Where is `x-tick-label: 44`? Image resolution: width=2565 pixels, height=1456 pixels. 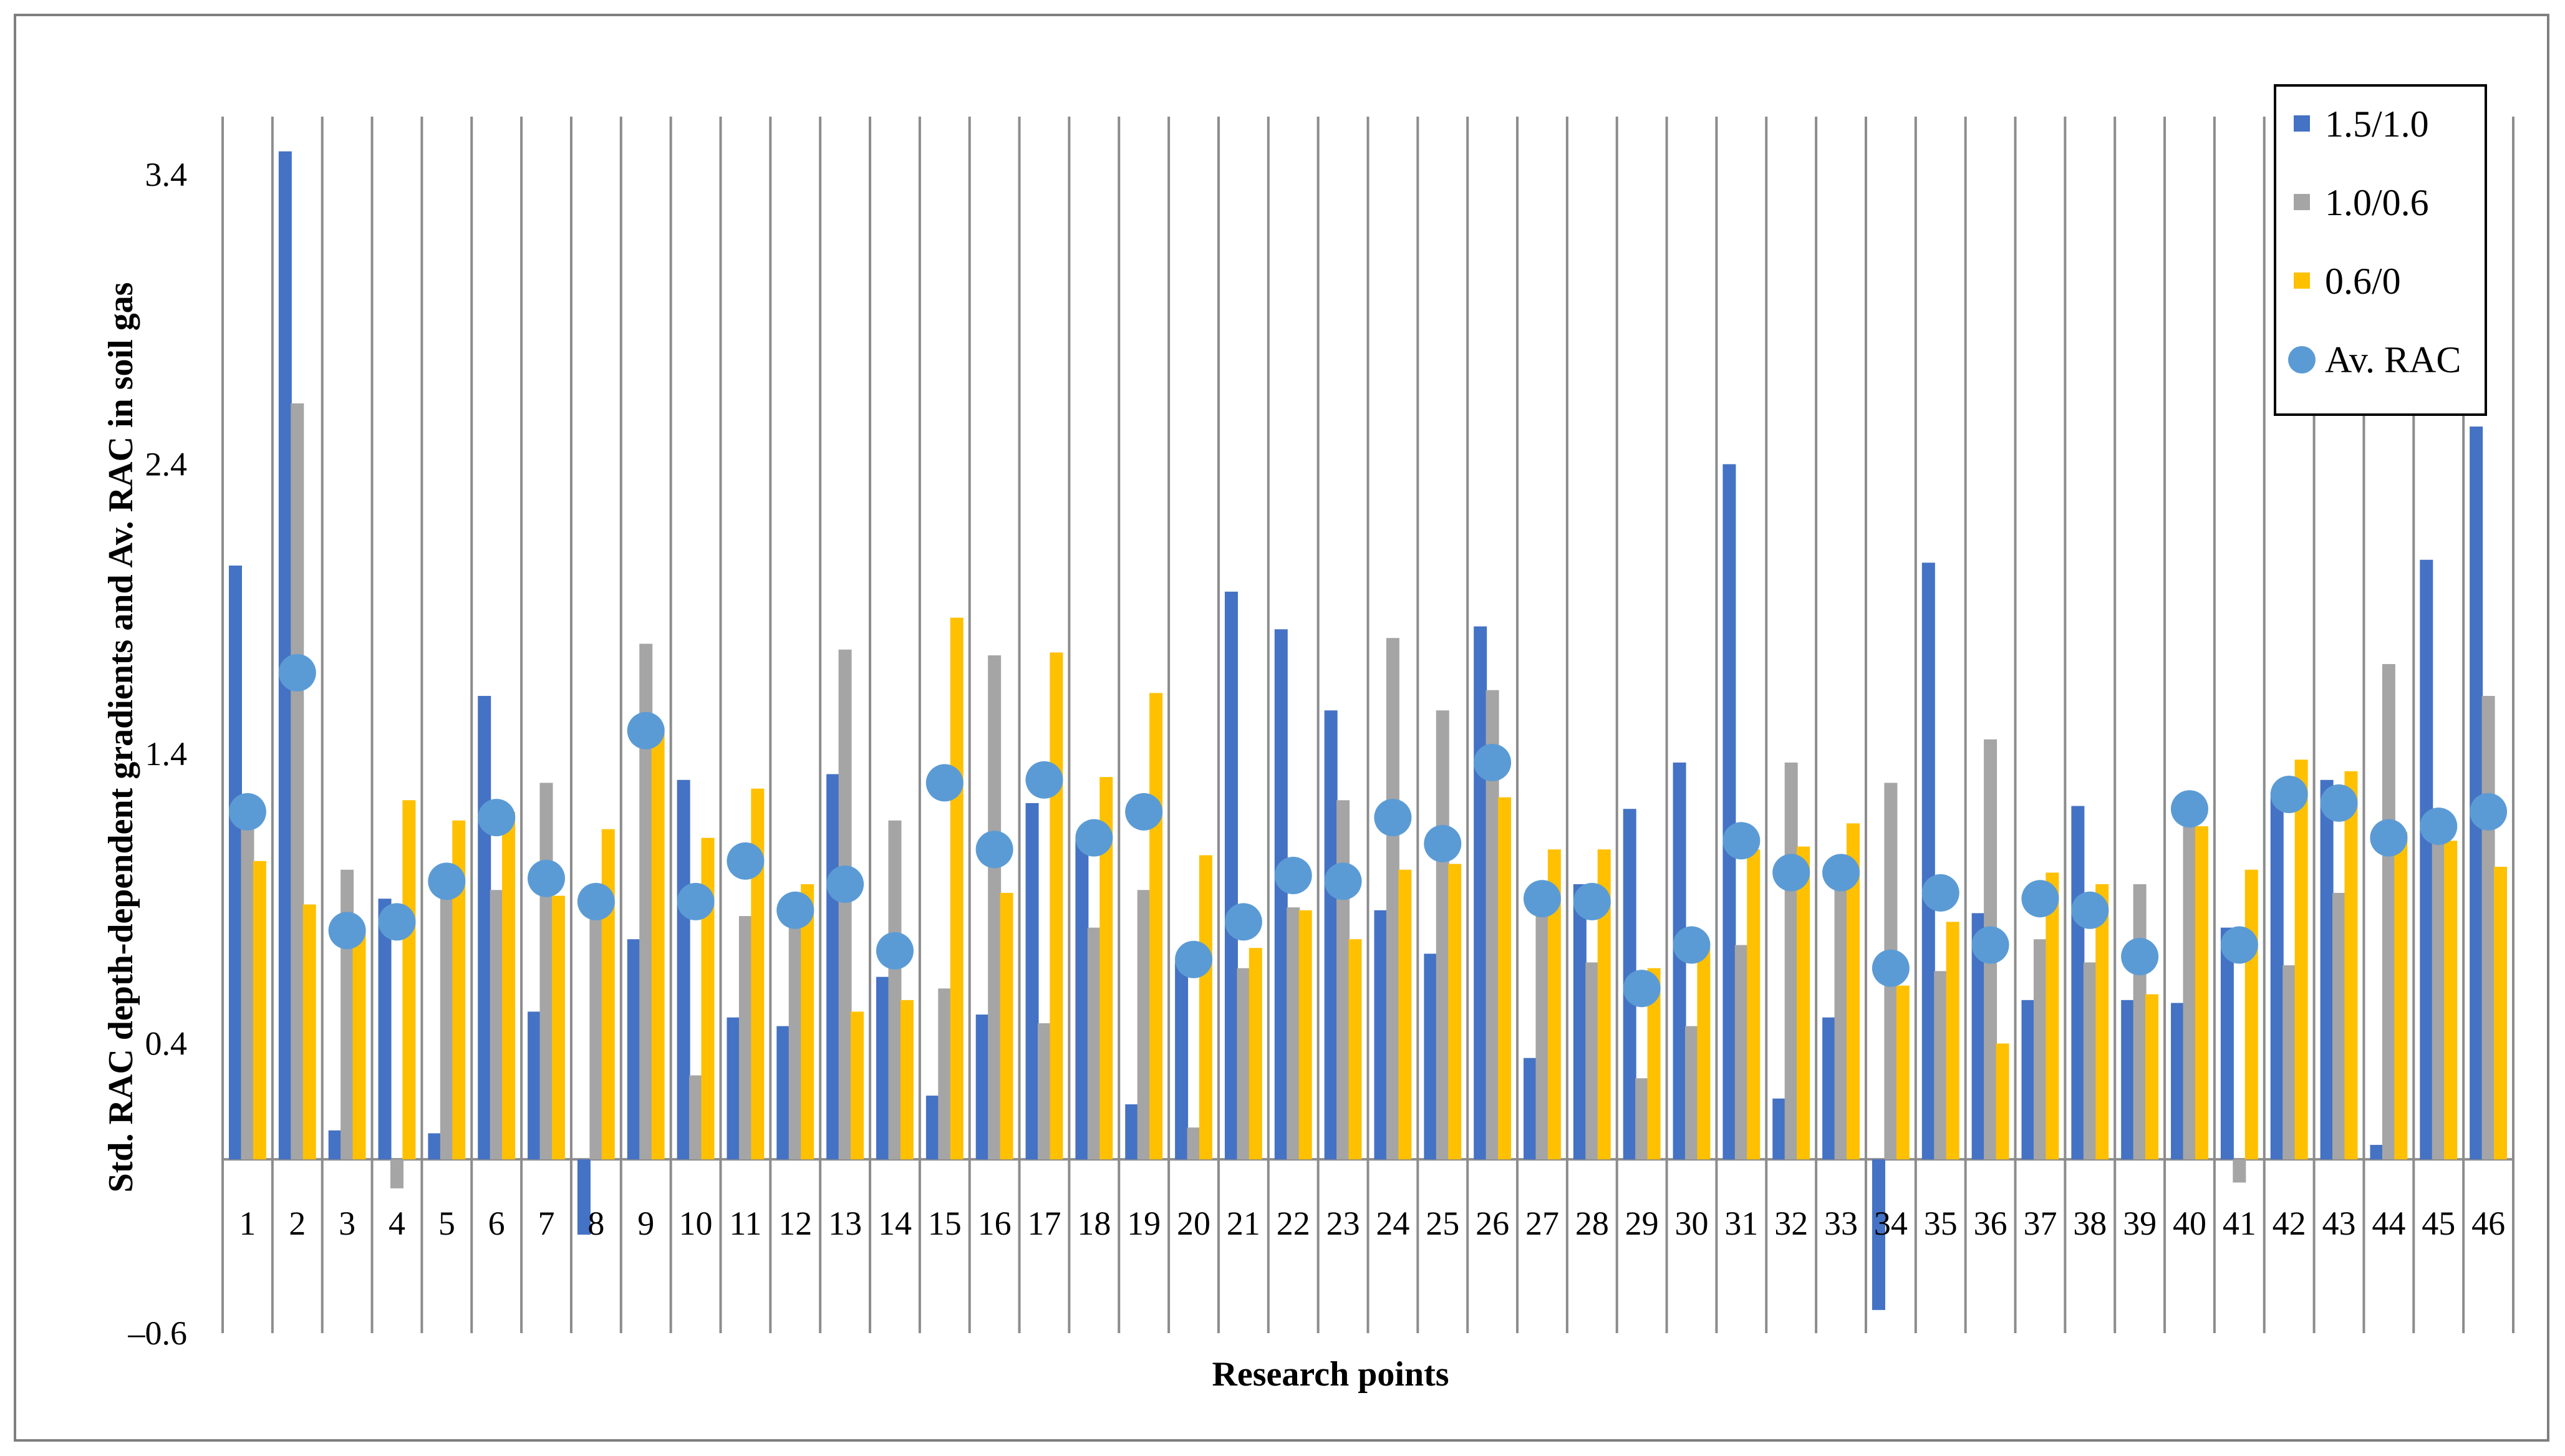 x-tick-label: 44 is located at coordinates (2389, 1224).